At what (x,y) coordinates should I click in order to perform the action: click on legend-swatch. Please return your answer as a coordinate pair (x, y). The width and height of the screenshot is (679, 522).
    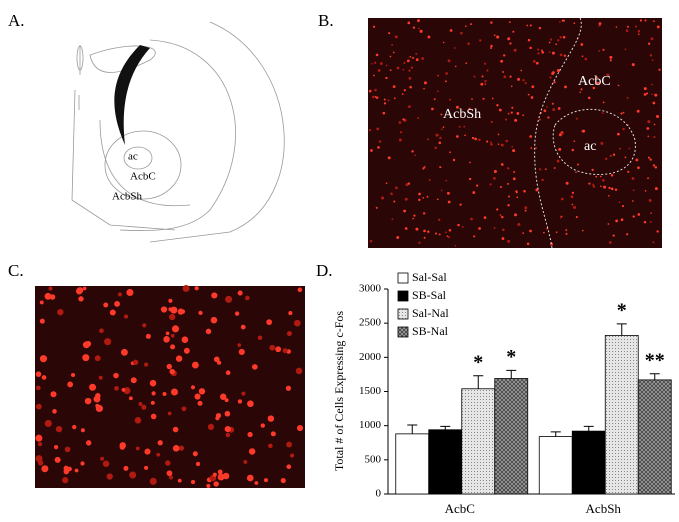
    Looking at the image, I should click on (403, 314).